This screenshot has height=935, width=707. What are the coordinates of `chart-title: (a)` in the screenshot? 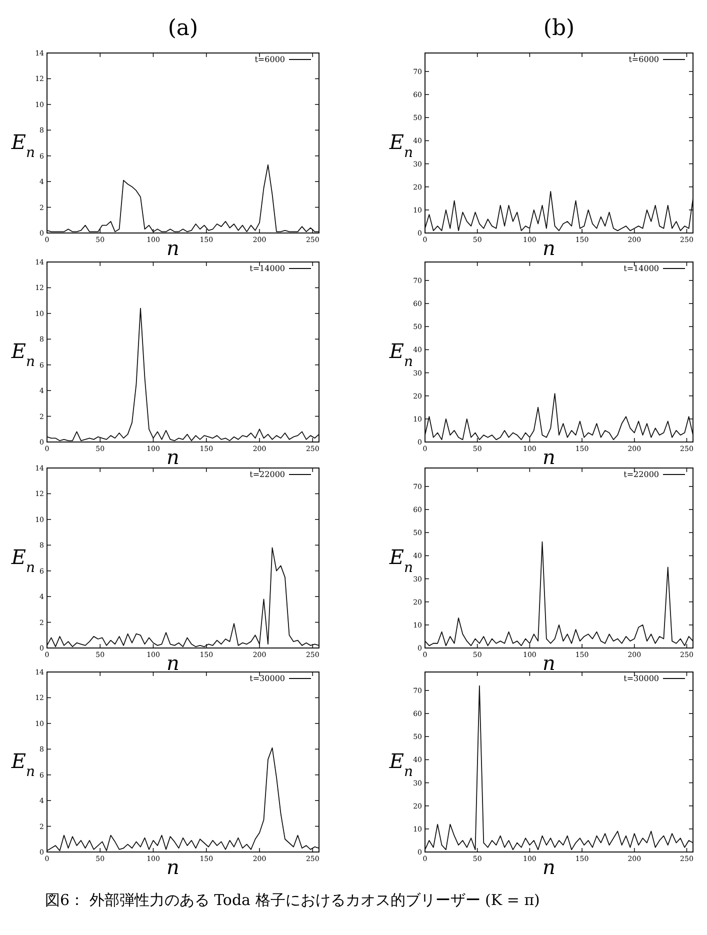 It's located at (183, 28).